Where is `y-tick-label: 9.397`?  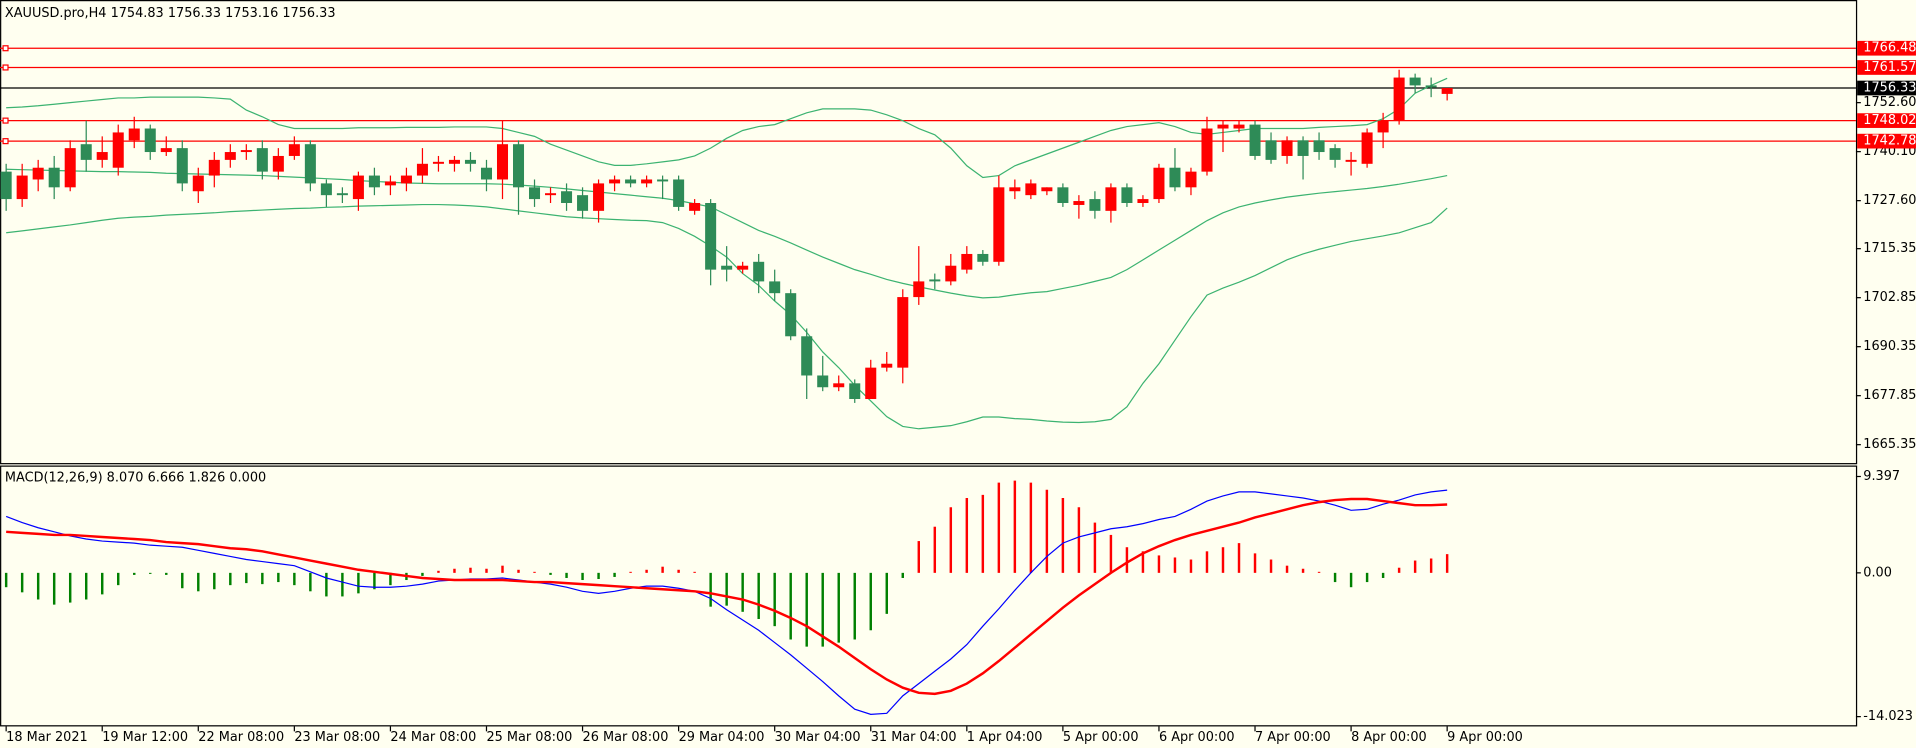 y-tick-label: 9.397 is located at coordinates (1881, 476).